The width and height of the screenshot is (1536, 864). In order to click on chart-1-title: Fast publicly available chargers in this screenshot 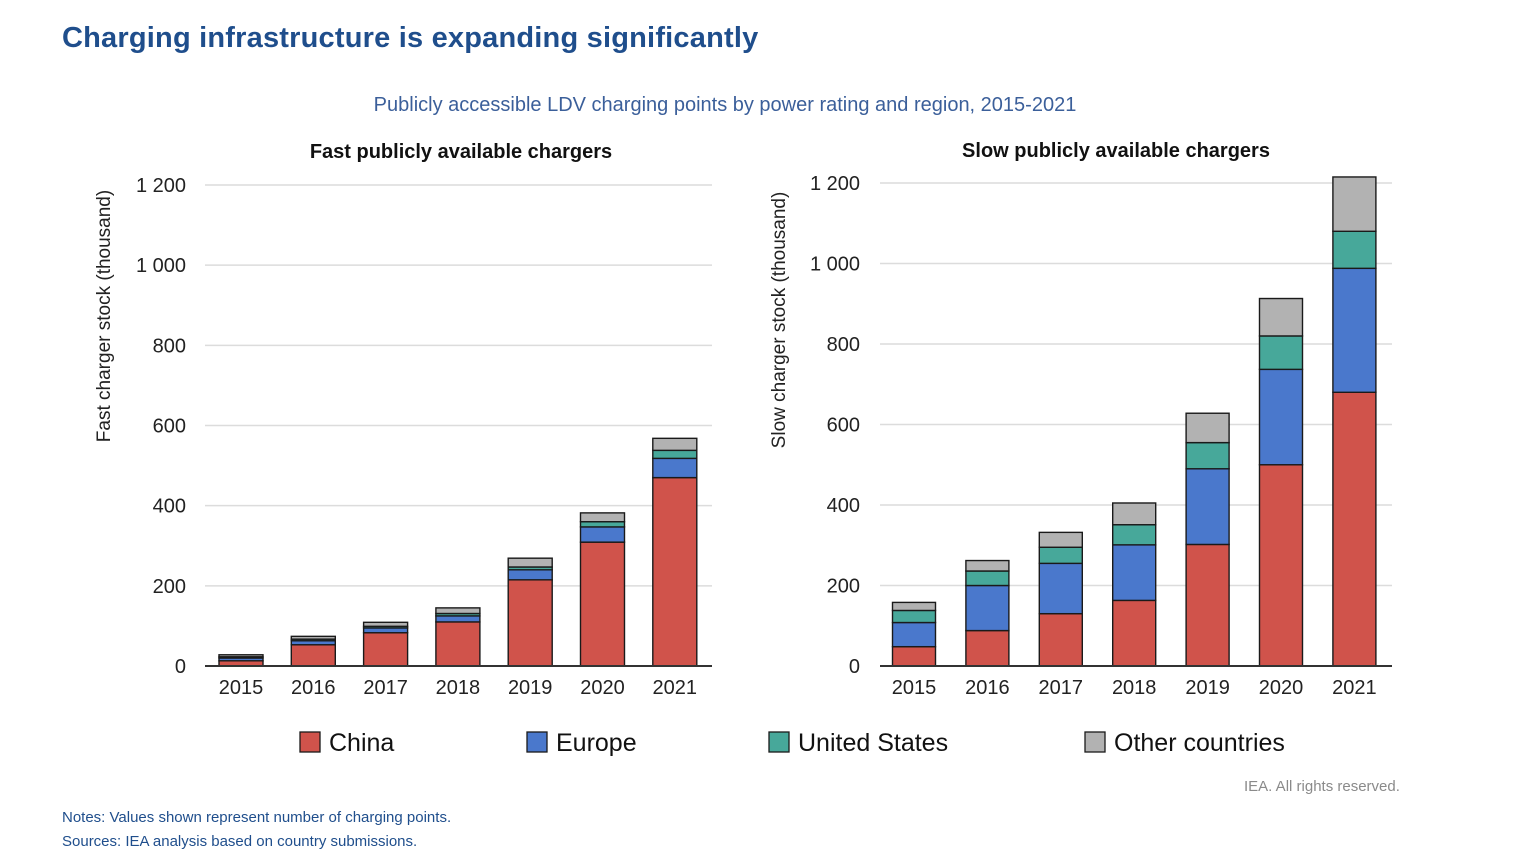, I will do `click(461, 152)`.